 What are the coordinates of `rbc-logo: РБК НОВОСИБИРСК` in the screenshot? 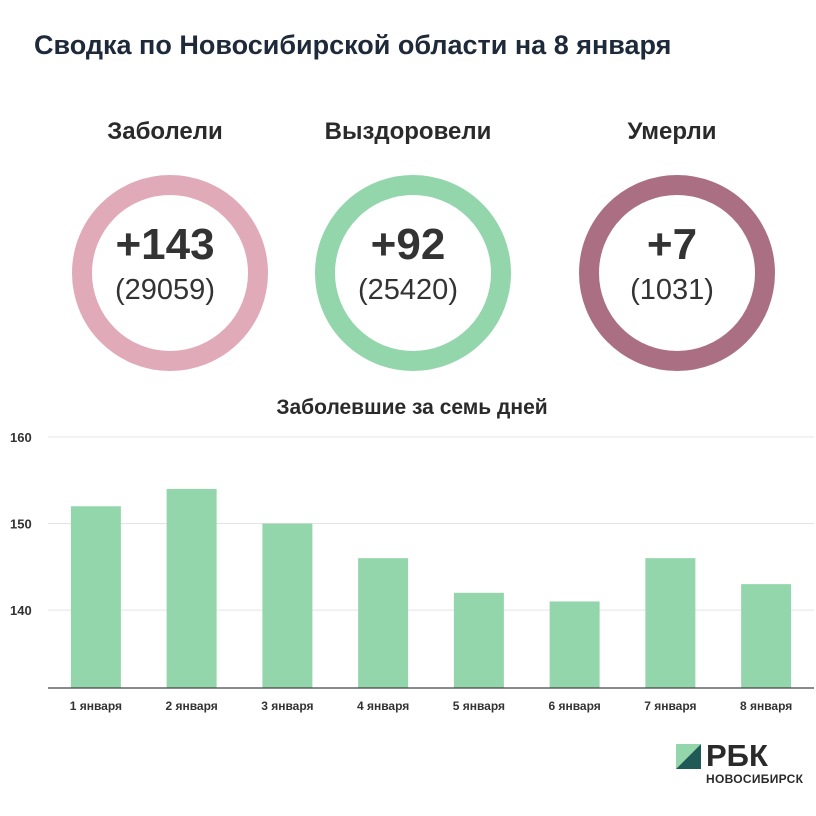 It's located at (746, 765).